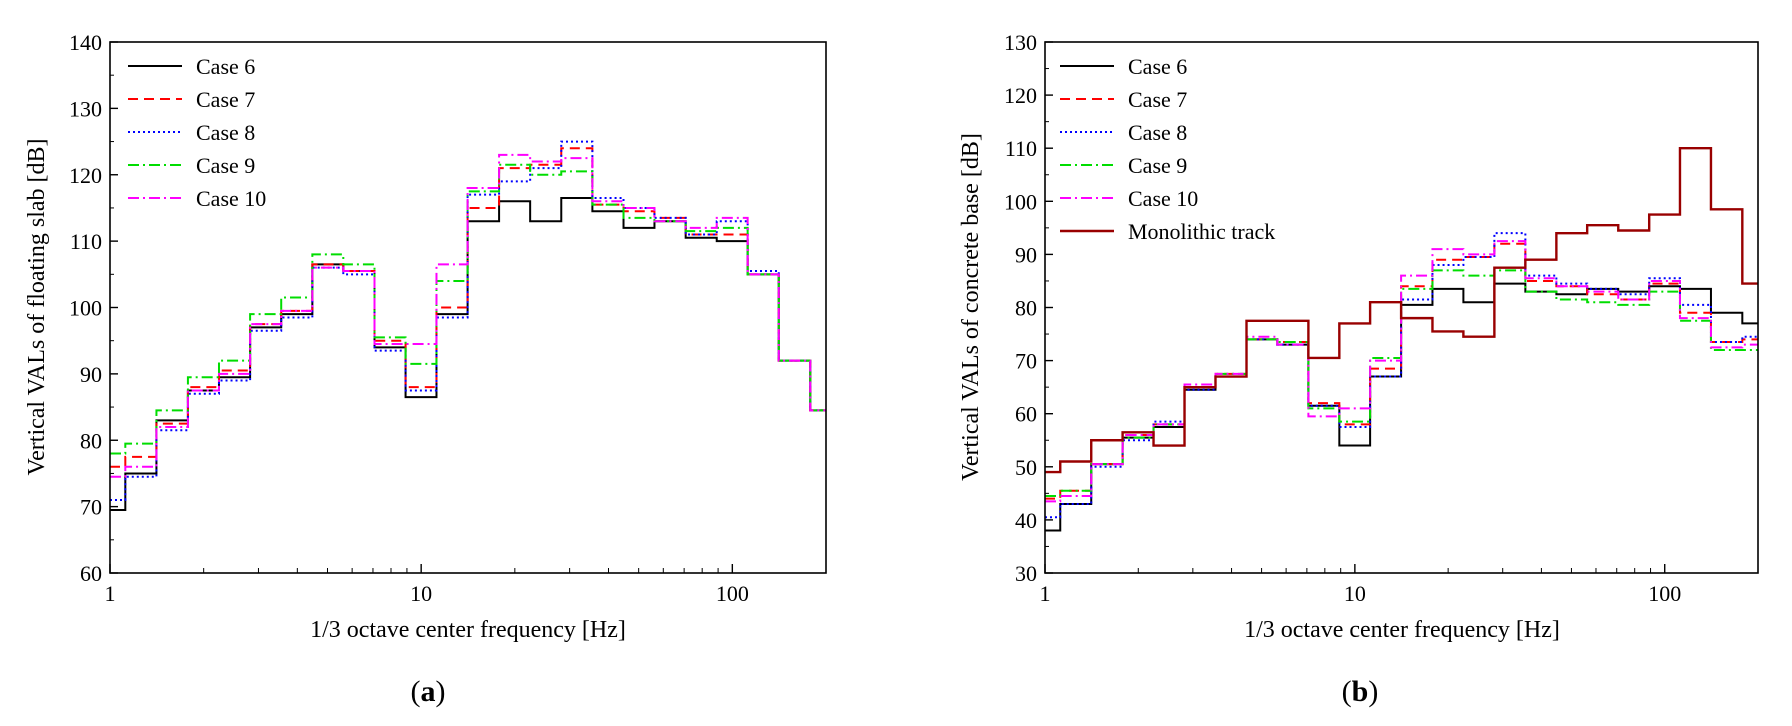 The width and height of the screenshot is (1792, 726). What do you see at coordinates (1021, 148) in the screenshot?
I see `chart-b-ytick-label-110: 110` at bounding box center [1021, 148].